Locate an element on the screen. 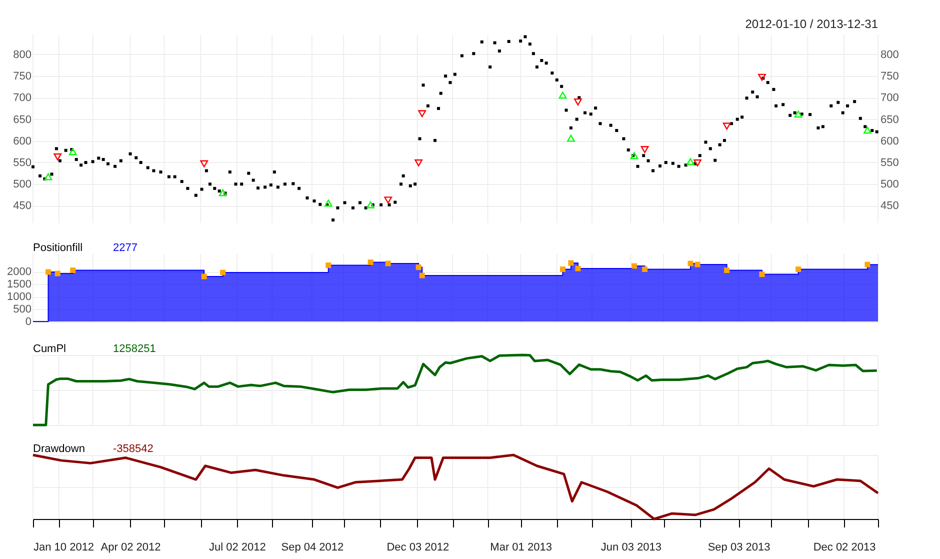 Image resolution: width=940 pixels, height=559 pixels. y2-tick-label: 600 is located at coordinates (889, 141).